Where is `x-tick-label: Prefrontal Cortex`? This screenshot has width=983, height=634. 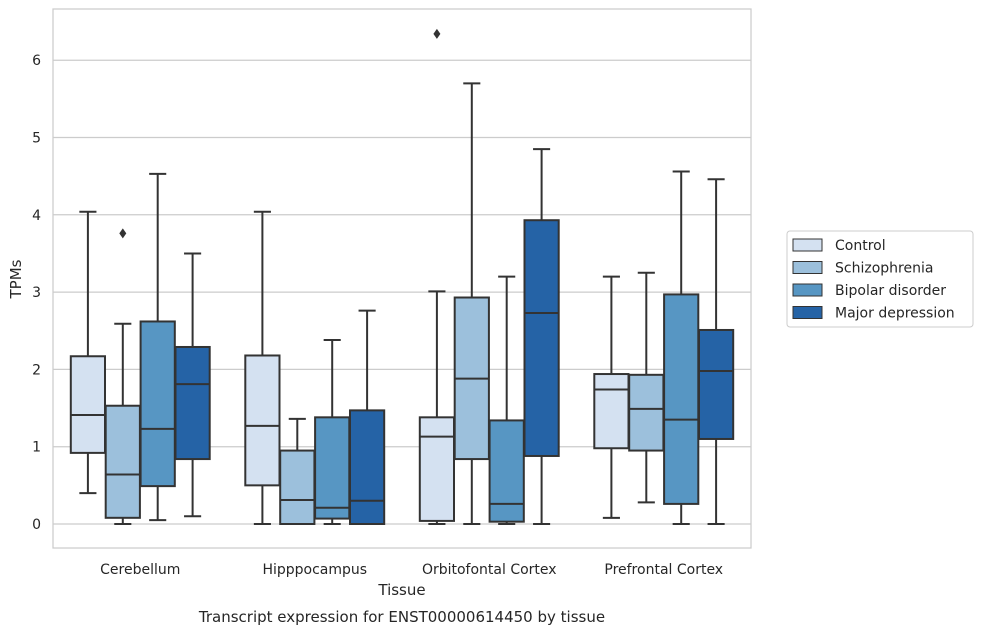
x-tick-label: Prefrontal Cortex is located at coordinates (663, 570).